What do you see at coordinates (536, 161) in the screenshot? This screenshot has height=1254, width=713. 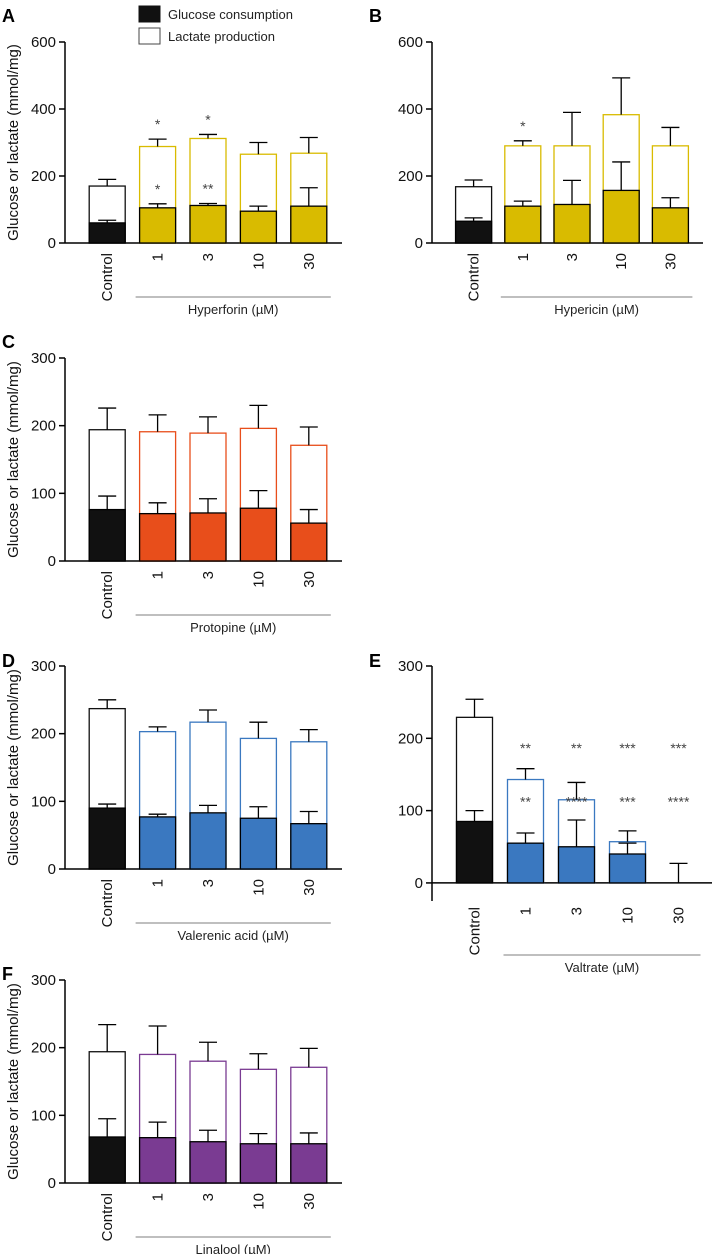 I see `panel-b: B 0 200 400 600 Control * 1 3 10 30 Hypericin (µM)` at bounding box center [536, 161].